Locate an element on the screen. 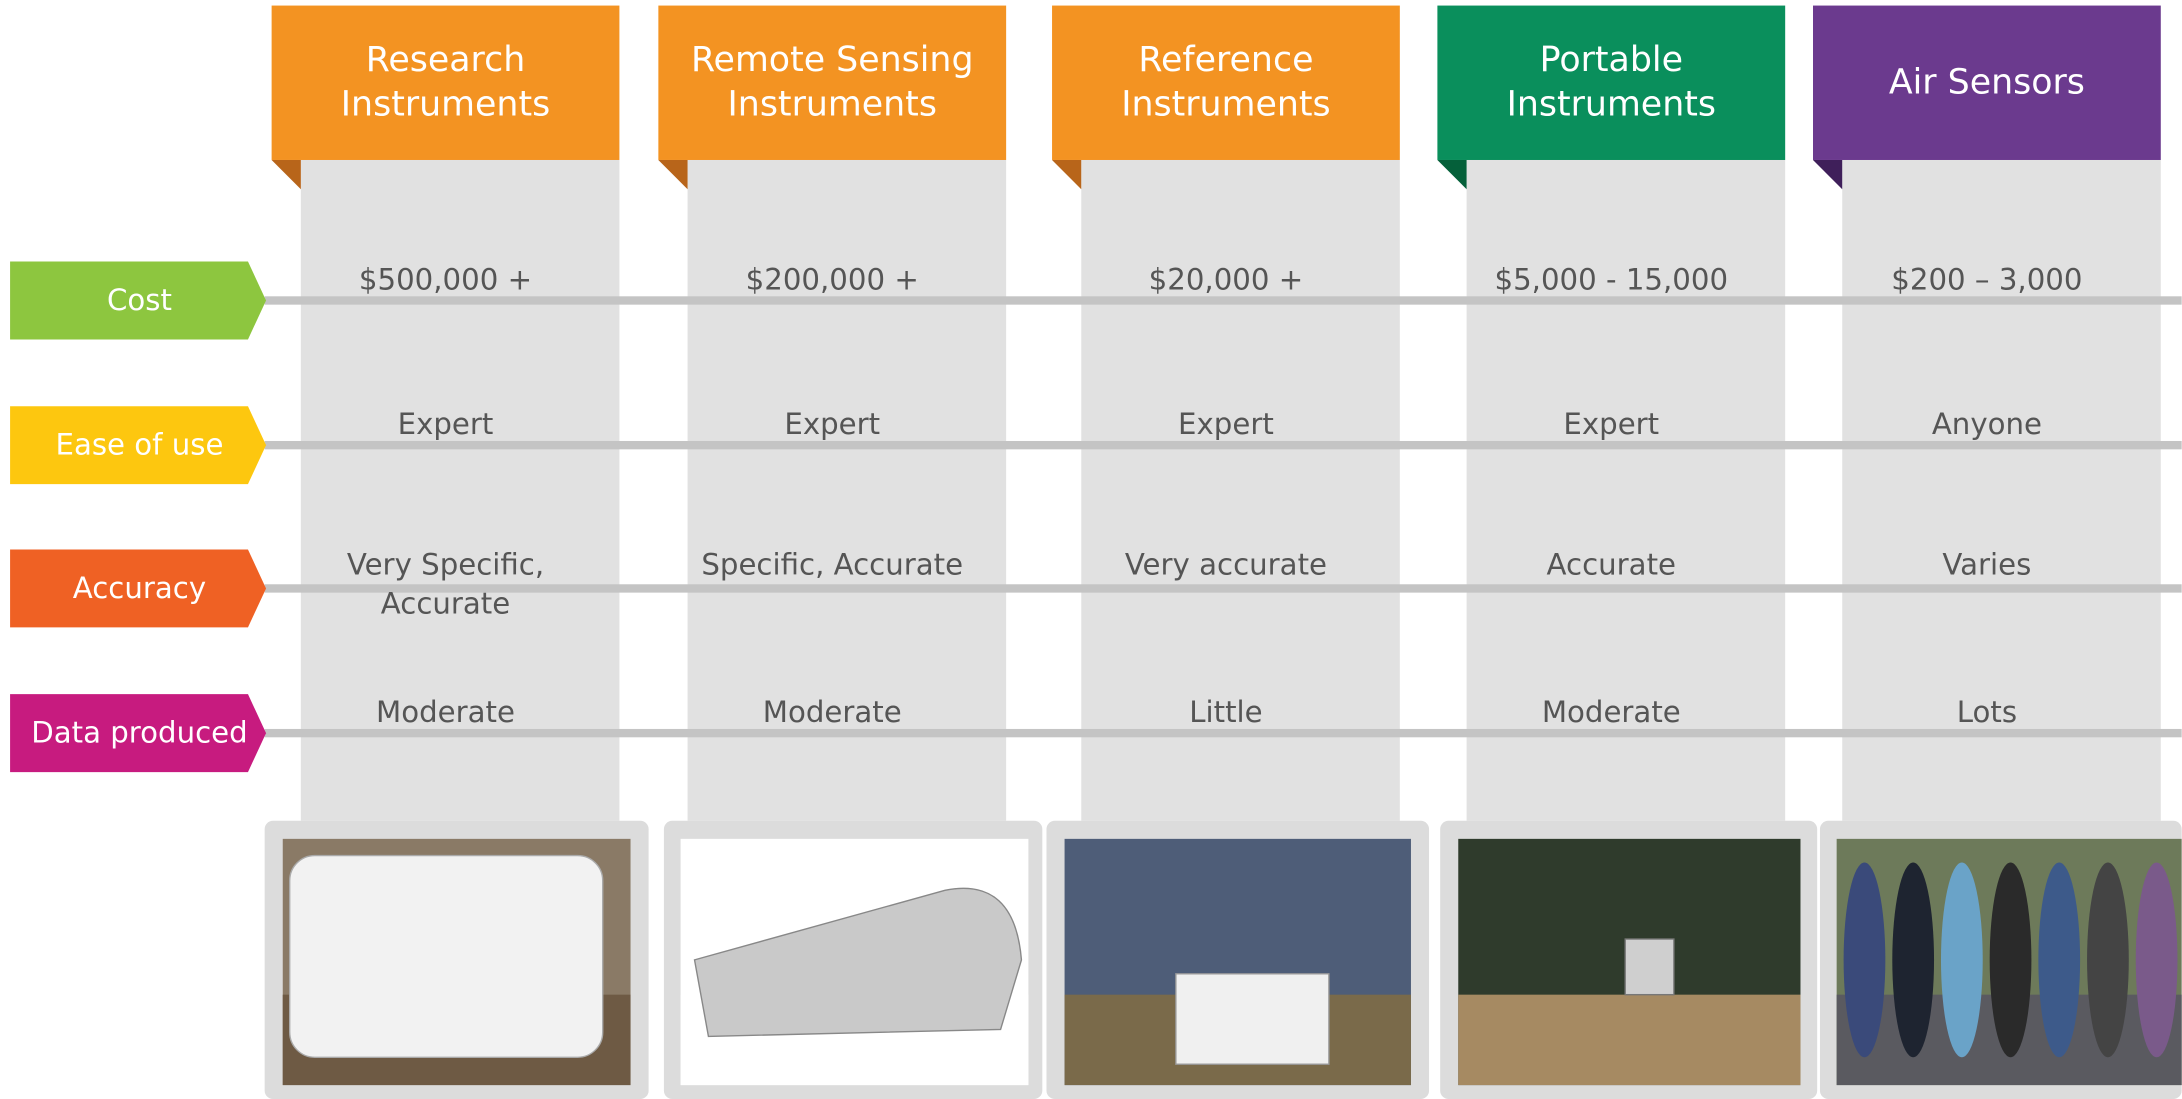 The image size is (2182, 1099). row-label: Data produced is located at coordinates (139, 733).